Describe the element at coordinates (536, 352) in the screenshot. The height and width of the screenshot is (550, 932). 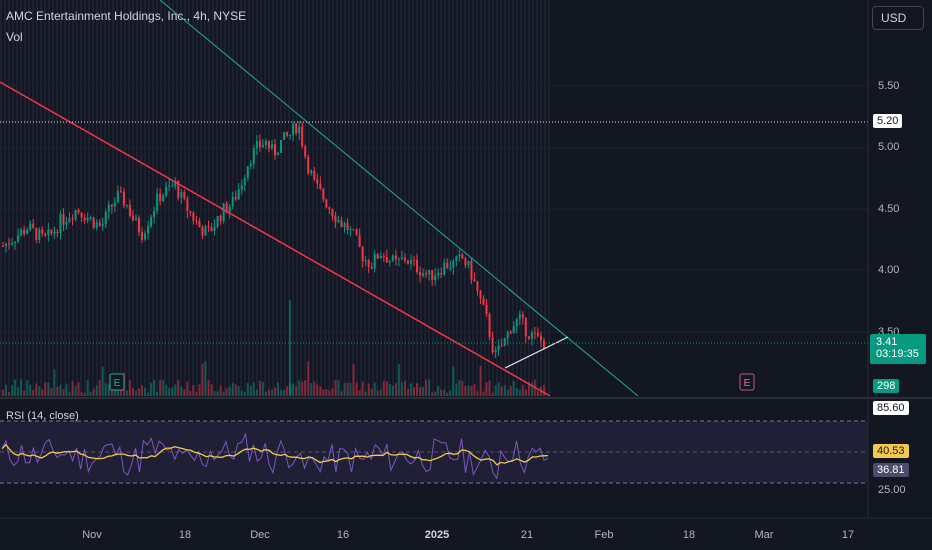
I see `white-trendline` at that location.